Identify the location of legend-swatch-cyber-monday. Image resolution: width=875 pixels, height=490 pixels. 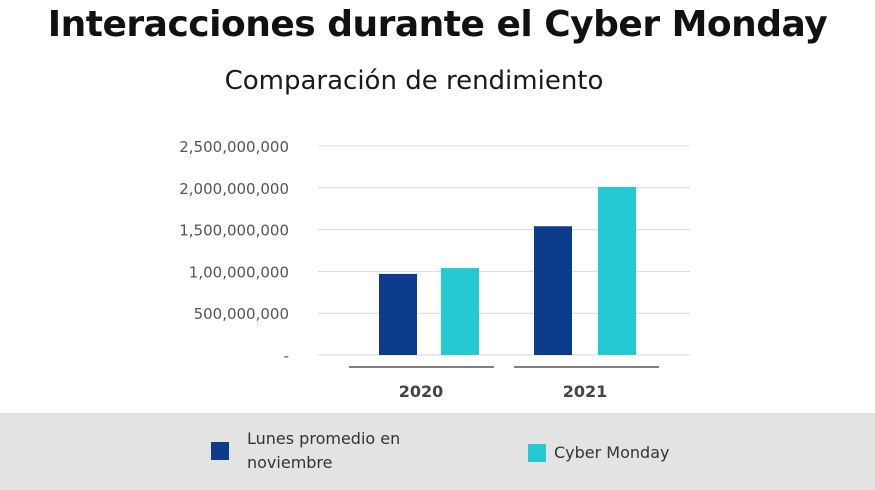
(537, 453).